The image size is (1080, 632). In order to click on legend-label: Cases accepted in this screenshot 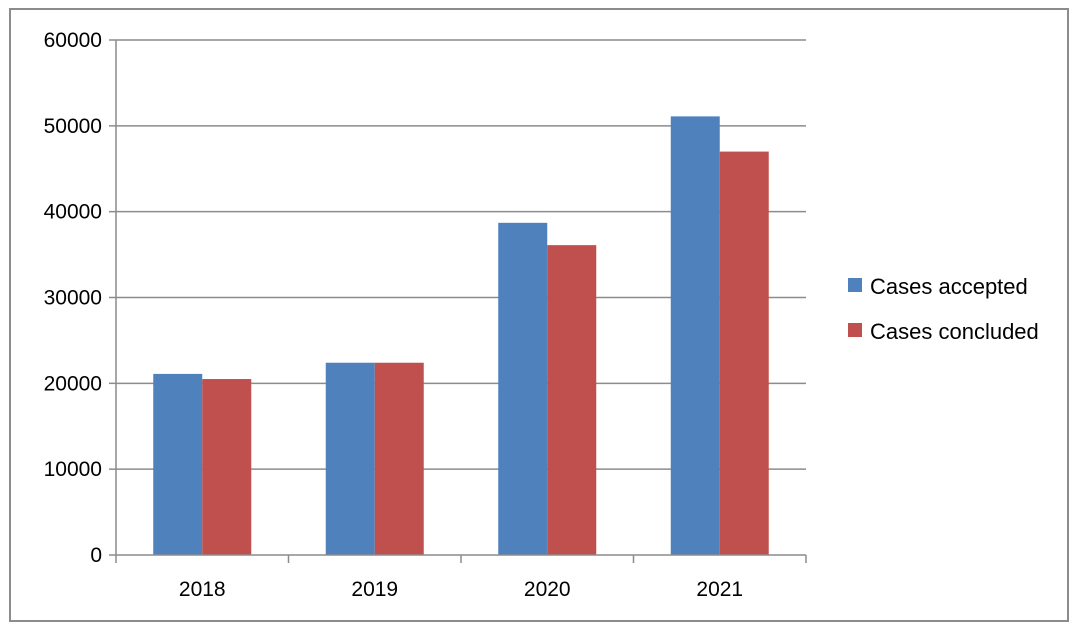, I will do `click(949, 286)`.